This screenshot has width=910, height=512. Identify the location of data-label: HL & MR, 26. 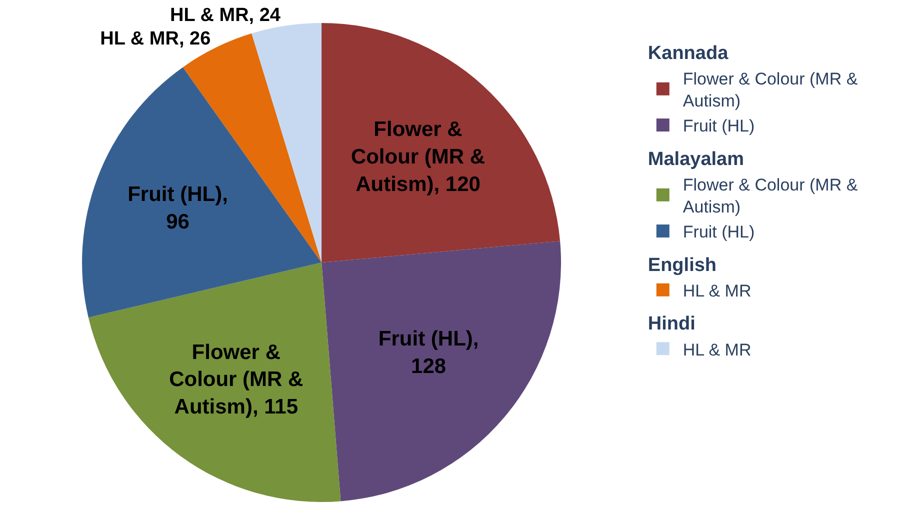
(155, 39).